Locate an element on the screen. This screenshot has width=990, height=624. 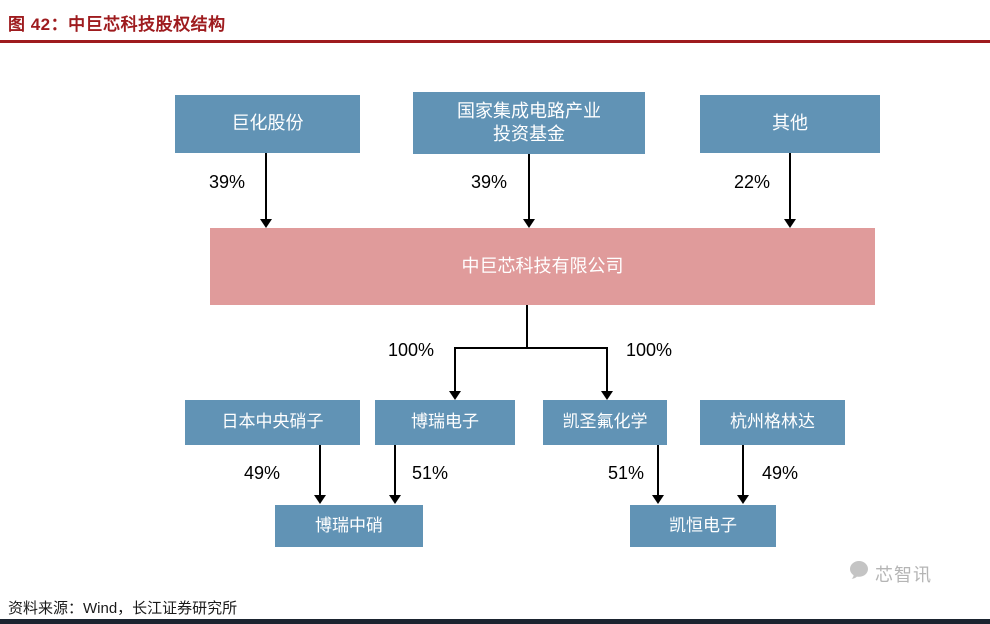
arrow-head-juhua-to-company is located at coordinates (266, 223).